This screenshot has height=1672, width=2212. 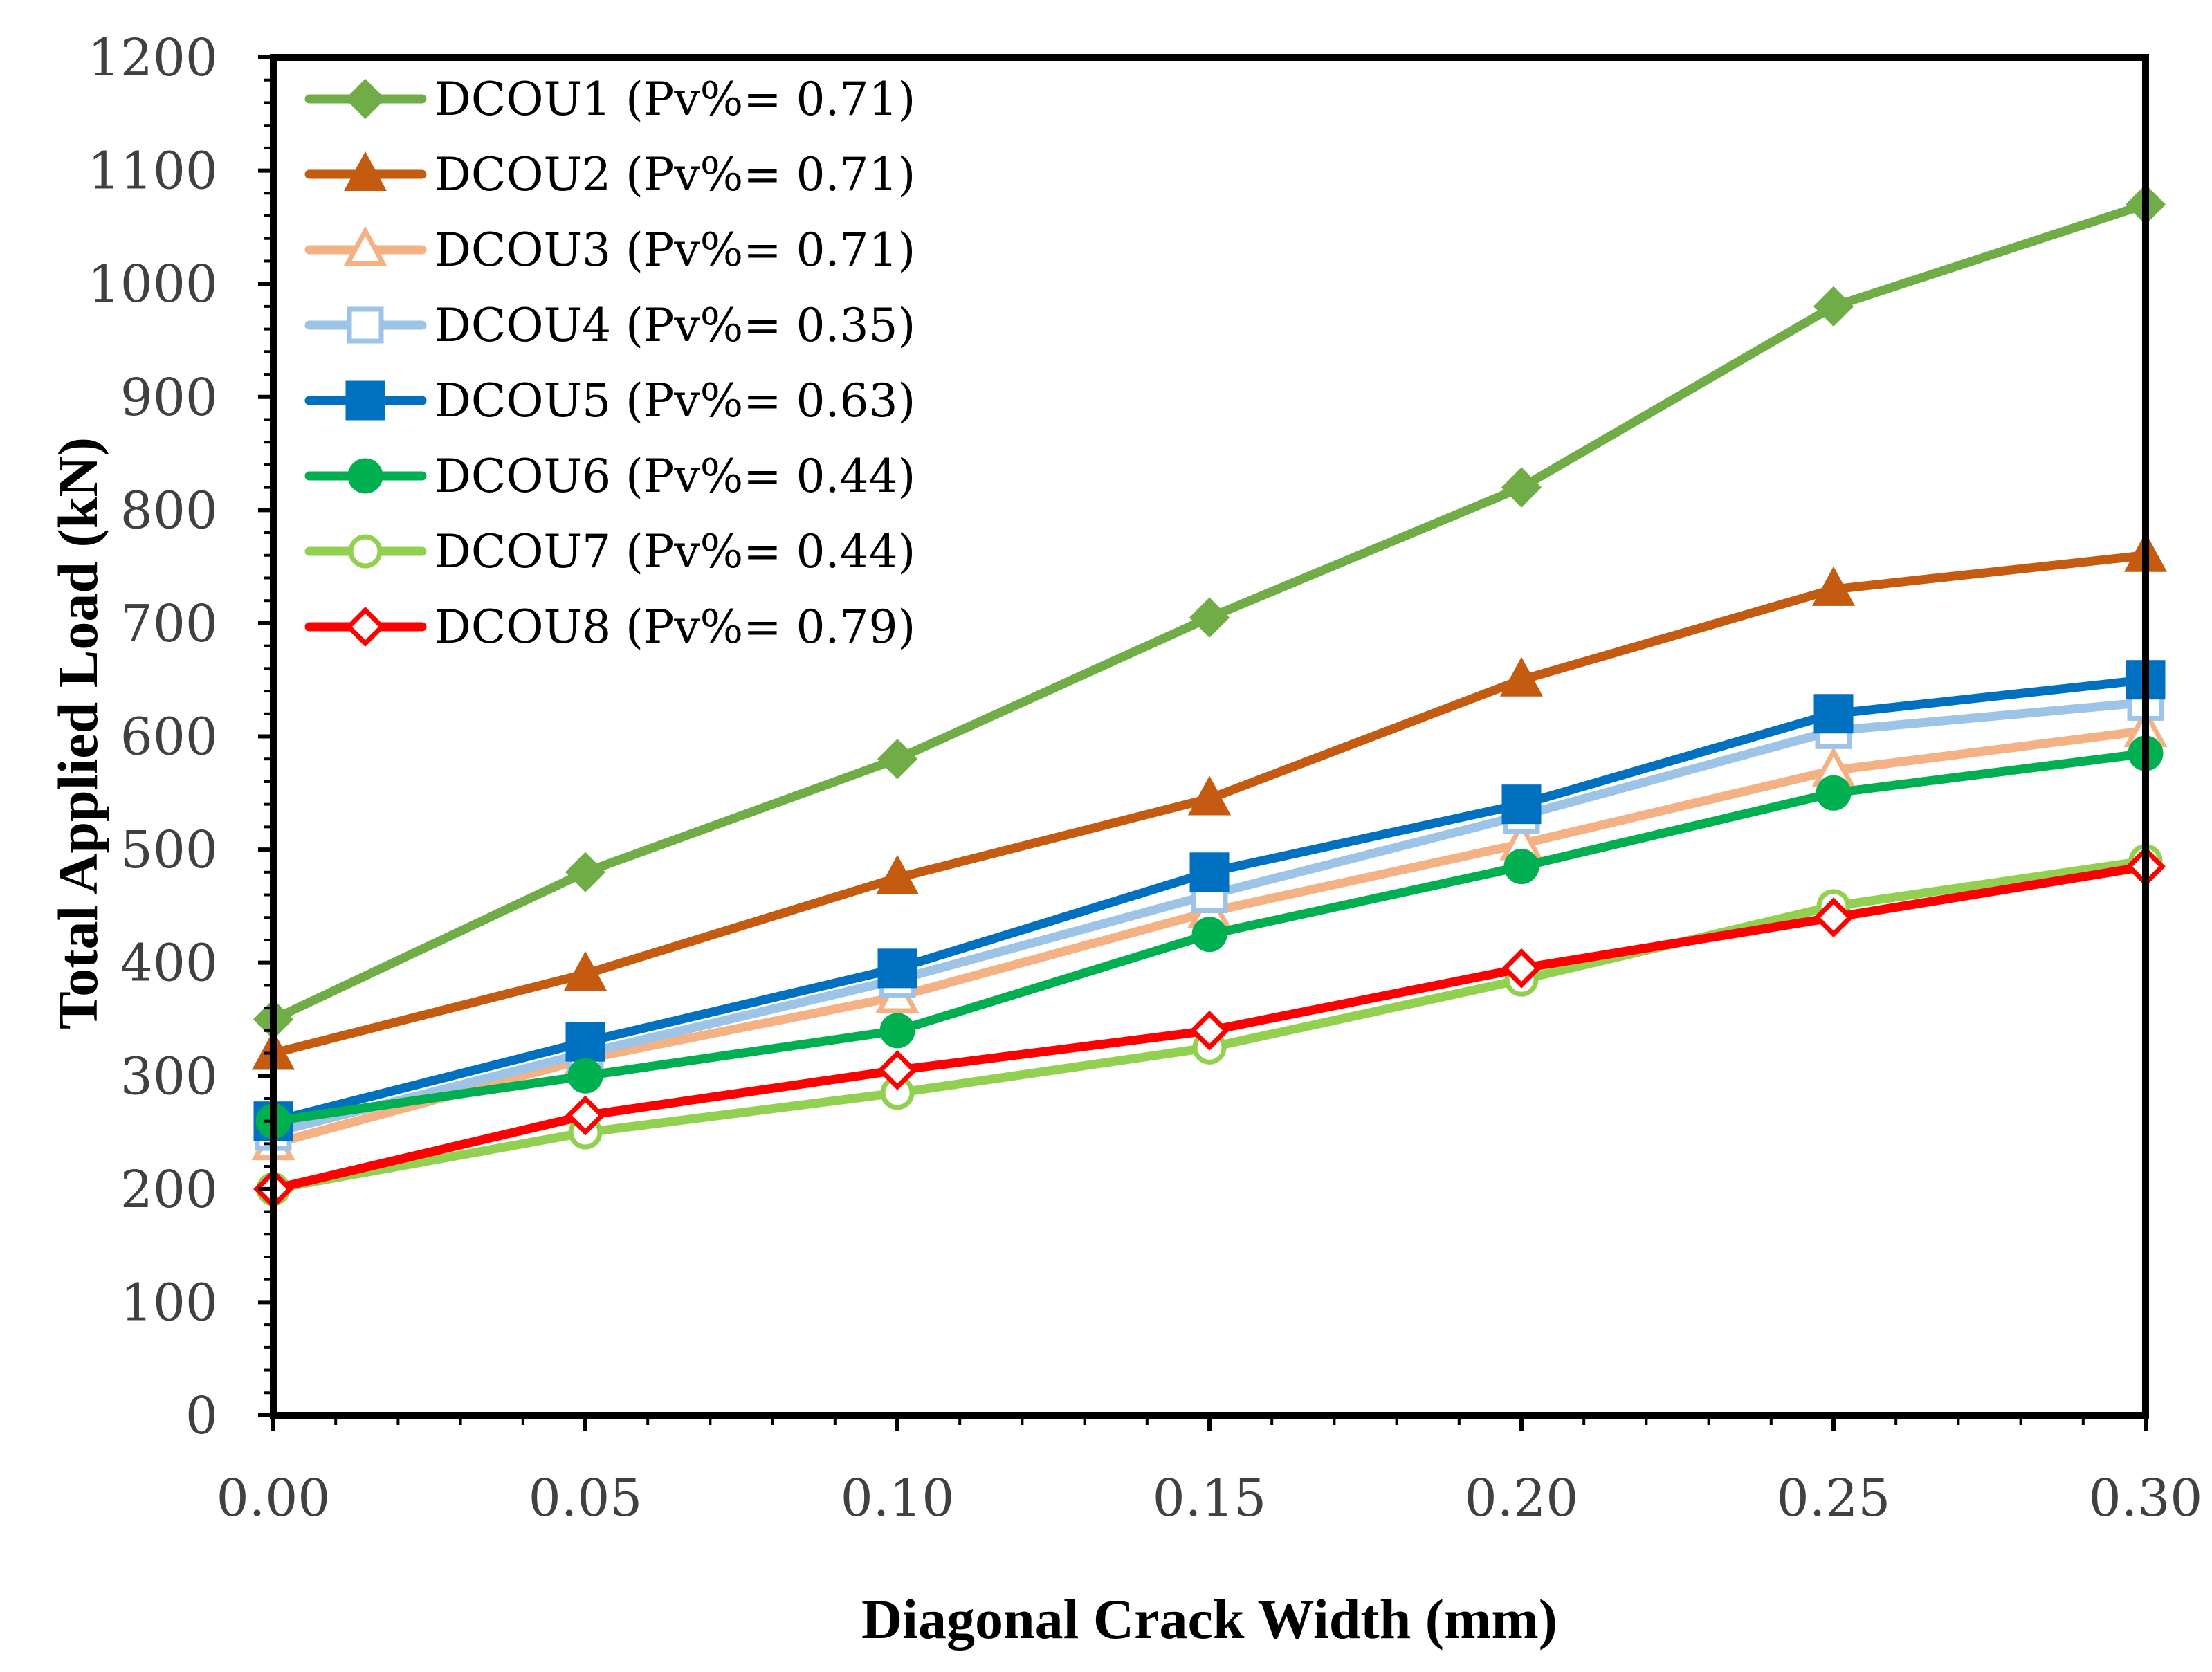 What do you see at coordinates (169, 850) in the screenshot?
I see `y-tick-label: 500` at bounding box center [169, 850].